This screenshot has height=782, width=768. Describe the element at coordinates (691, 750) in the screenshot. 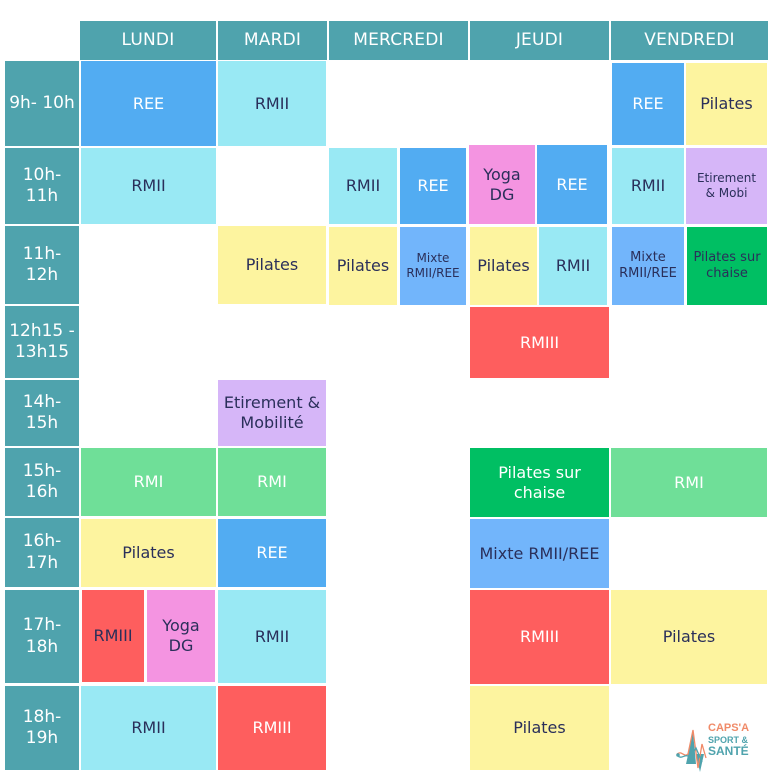

I see `caps-a-wave-icon` at that location.